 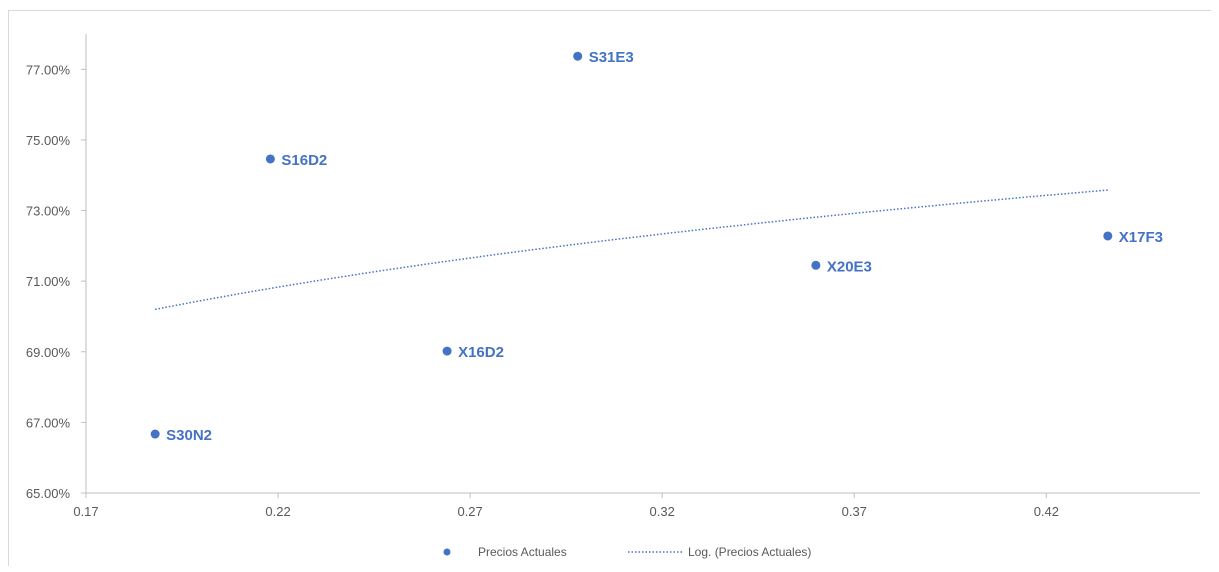 I want to click on data-point-s16d2, so click(x=270, y=159).